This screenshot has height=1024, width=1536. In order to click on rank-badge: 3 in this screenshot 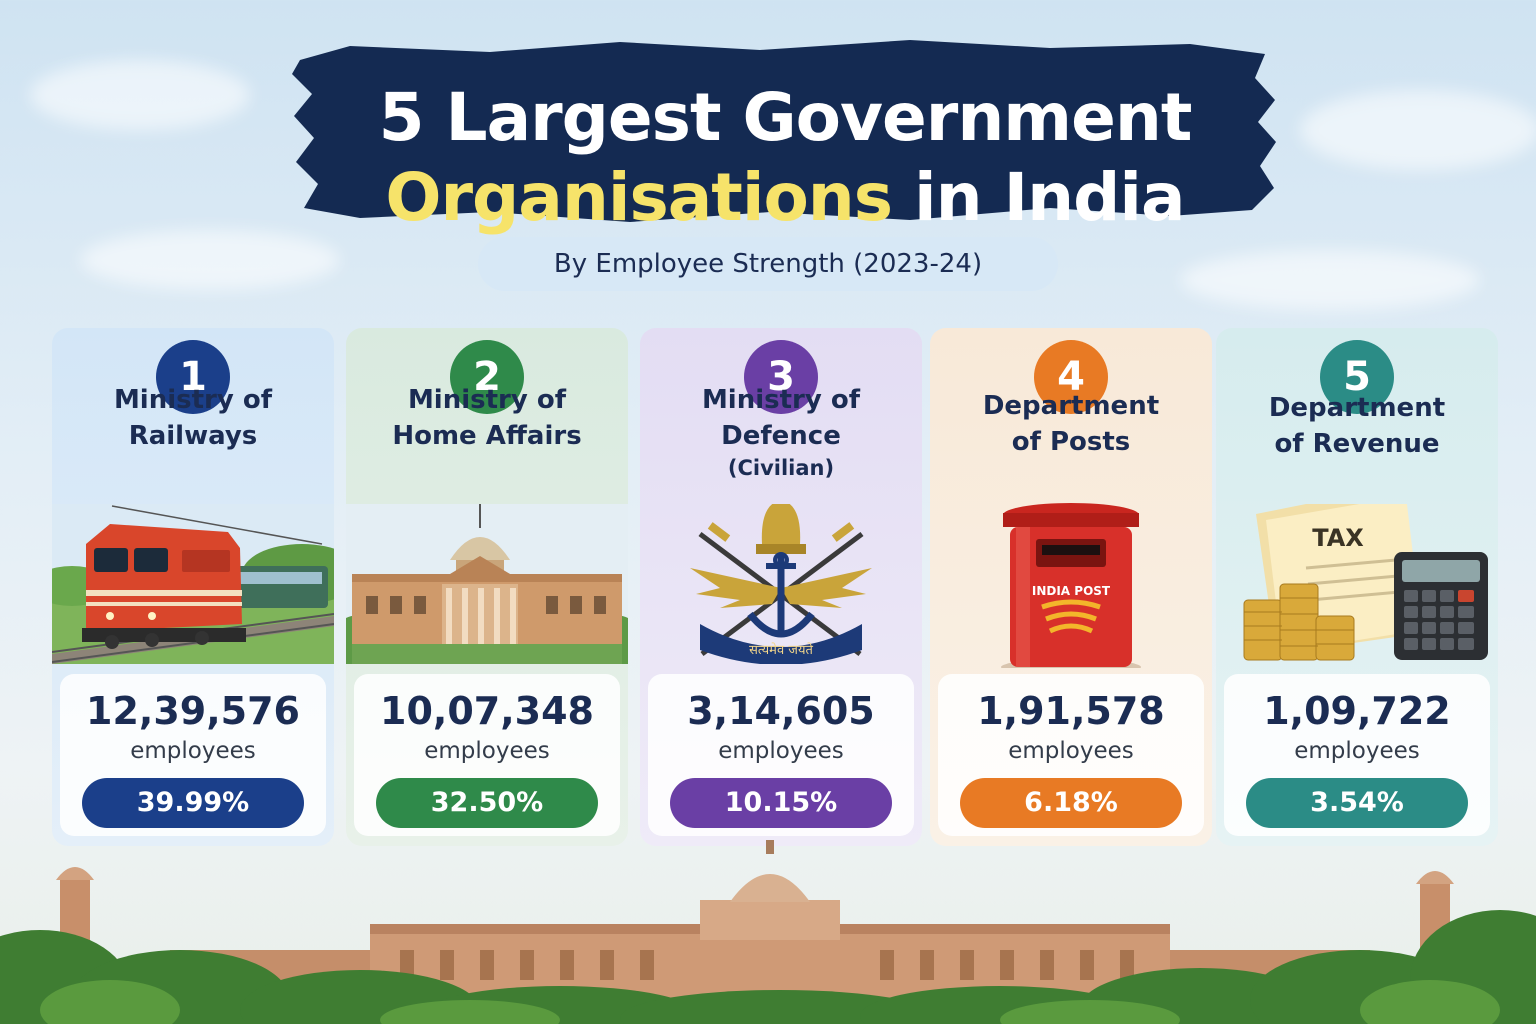, I will do `click(781, 377)`.